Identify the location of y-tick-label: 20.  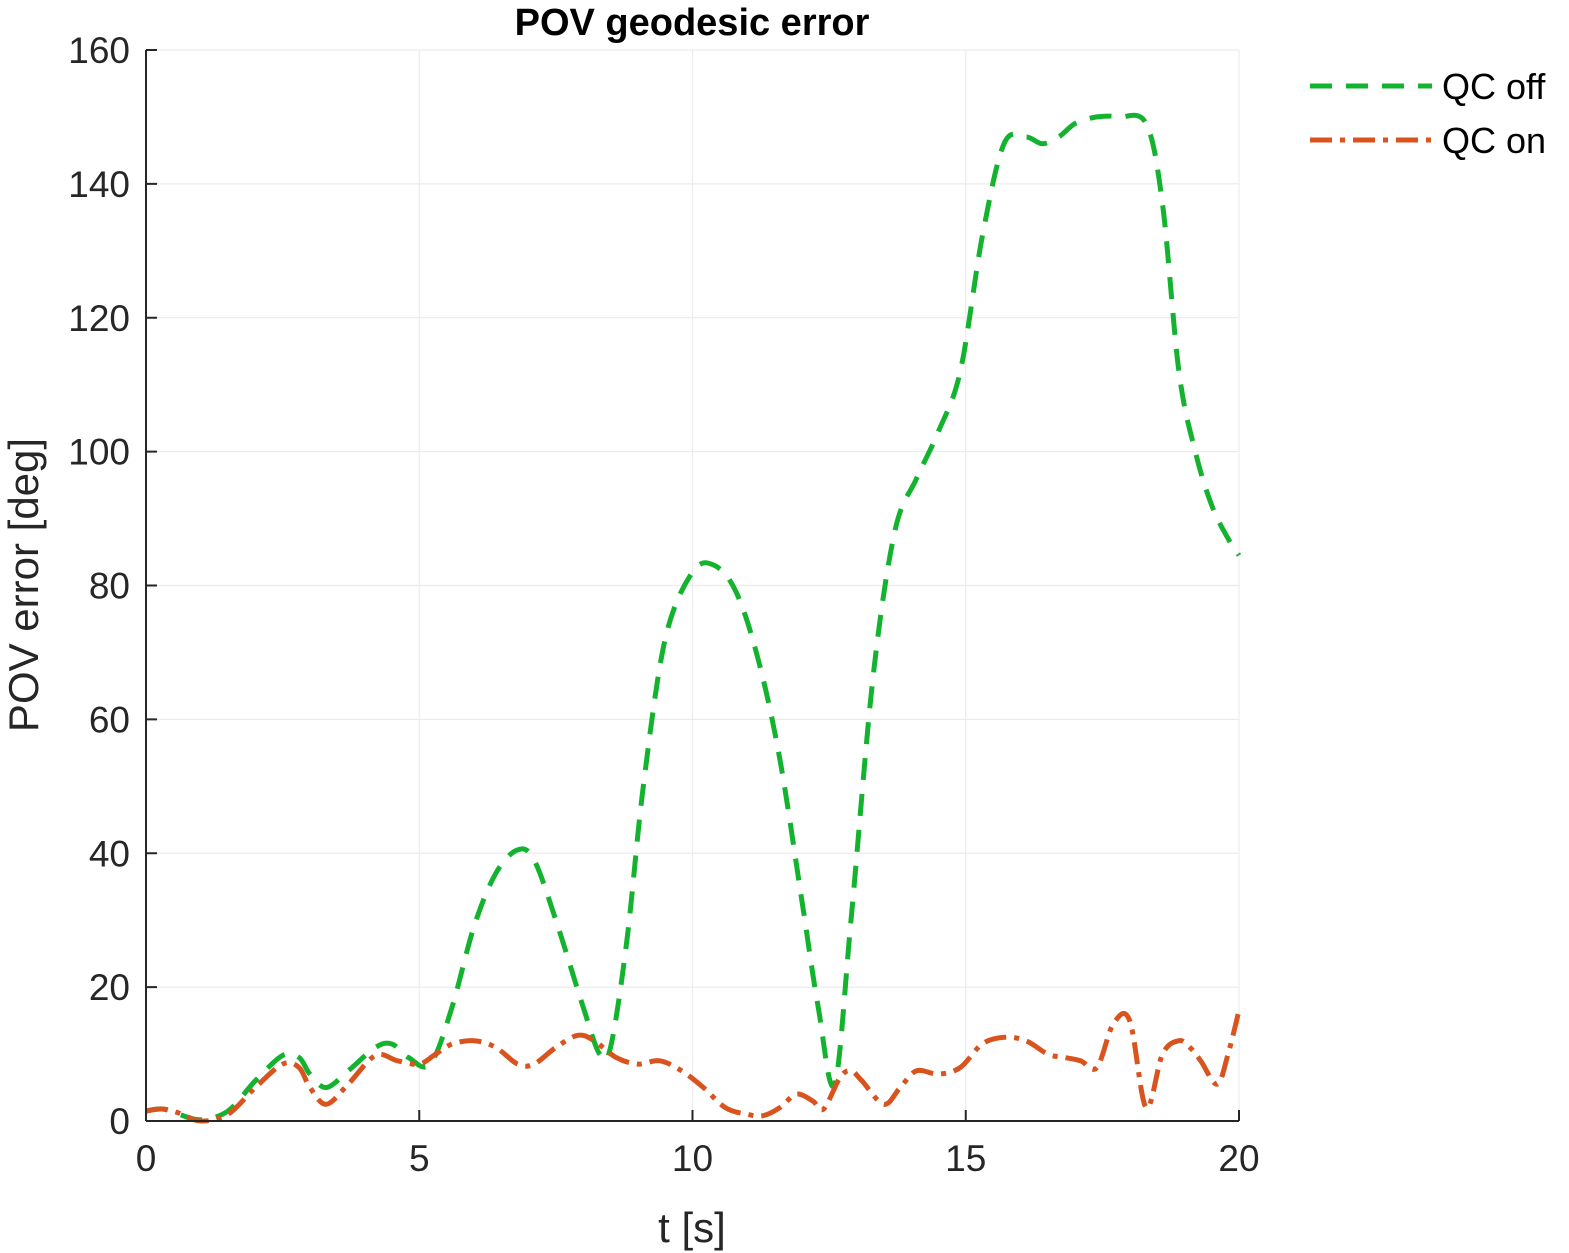
(109, 987).